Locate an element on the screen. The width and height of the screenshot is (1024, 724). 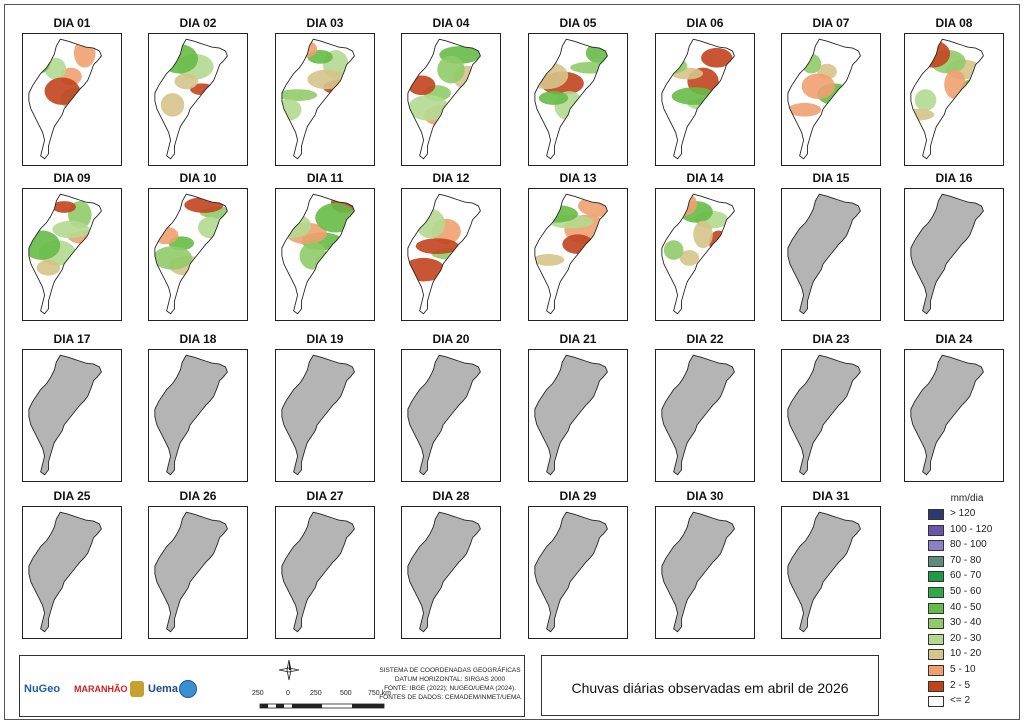
day-label: DIA 08 is located at coordinates (954, 23).